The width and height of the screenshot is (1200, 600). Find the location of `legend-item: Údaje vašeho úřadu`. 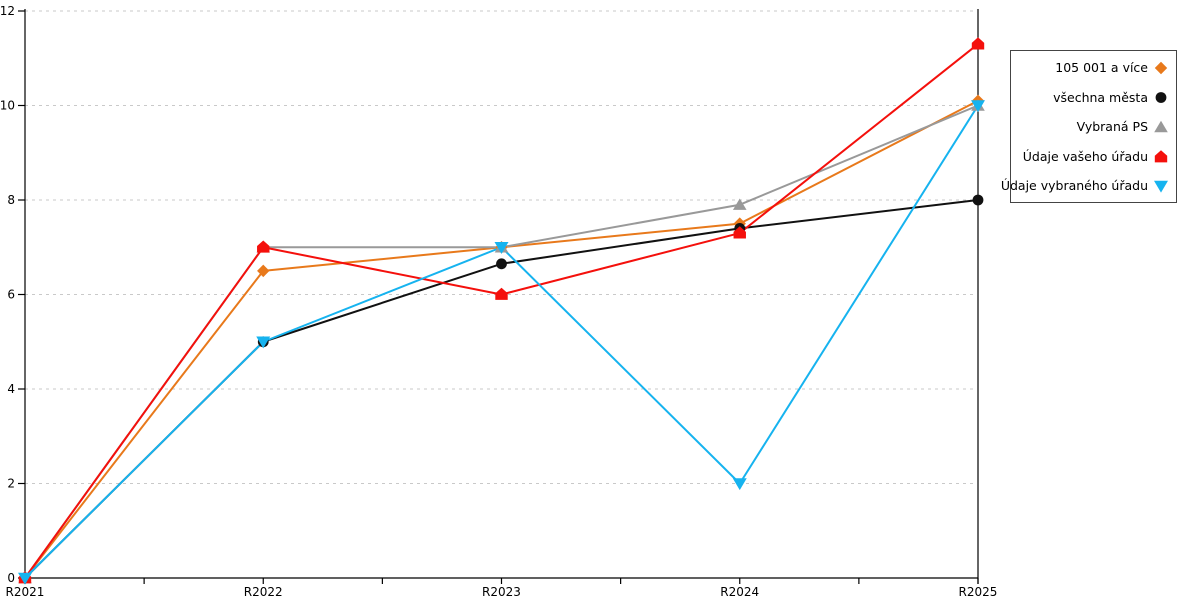

legend-item: Údaje vašeho úřadu is located at coordinates (1093, 156).